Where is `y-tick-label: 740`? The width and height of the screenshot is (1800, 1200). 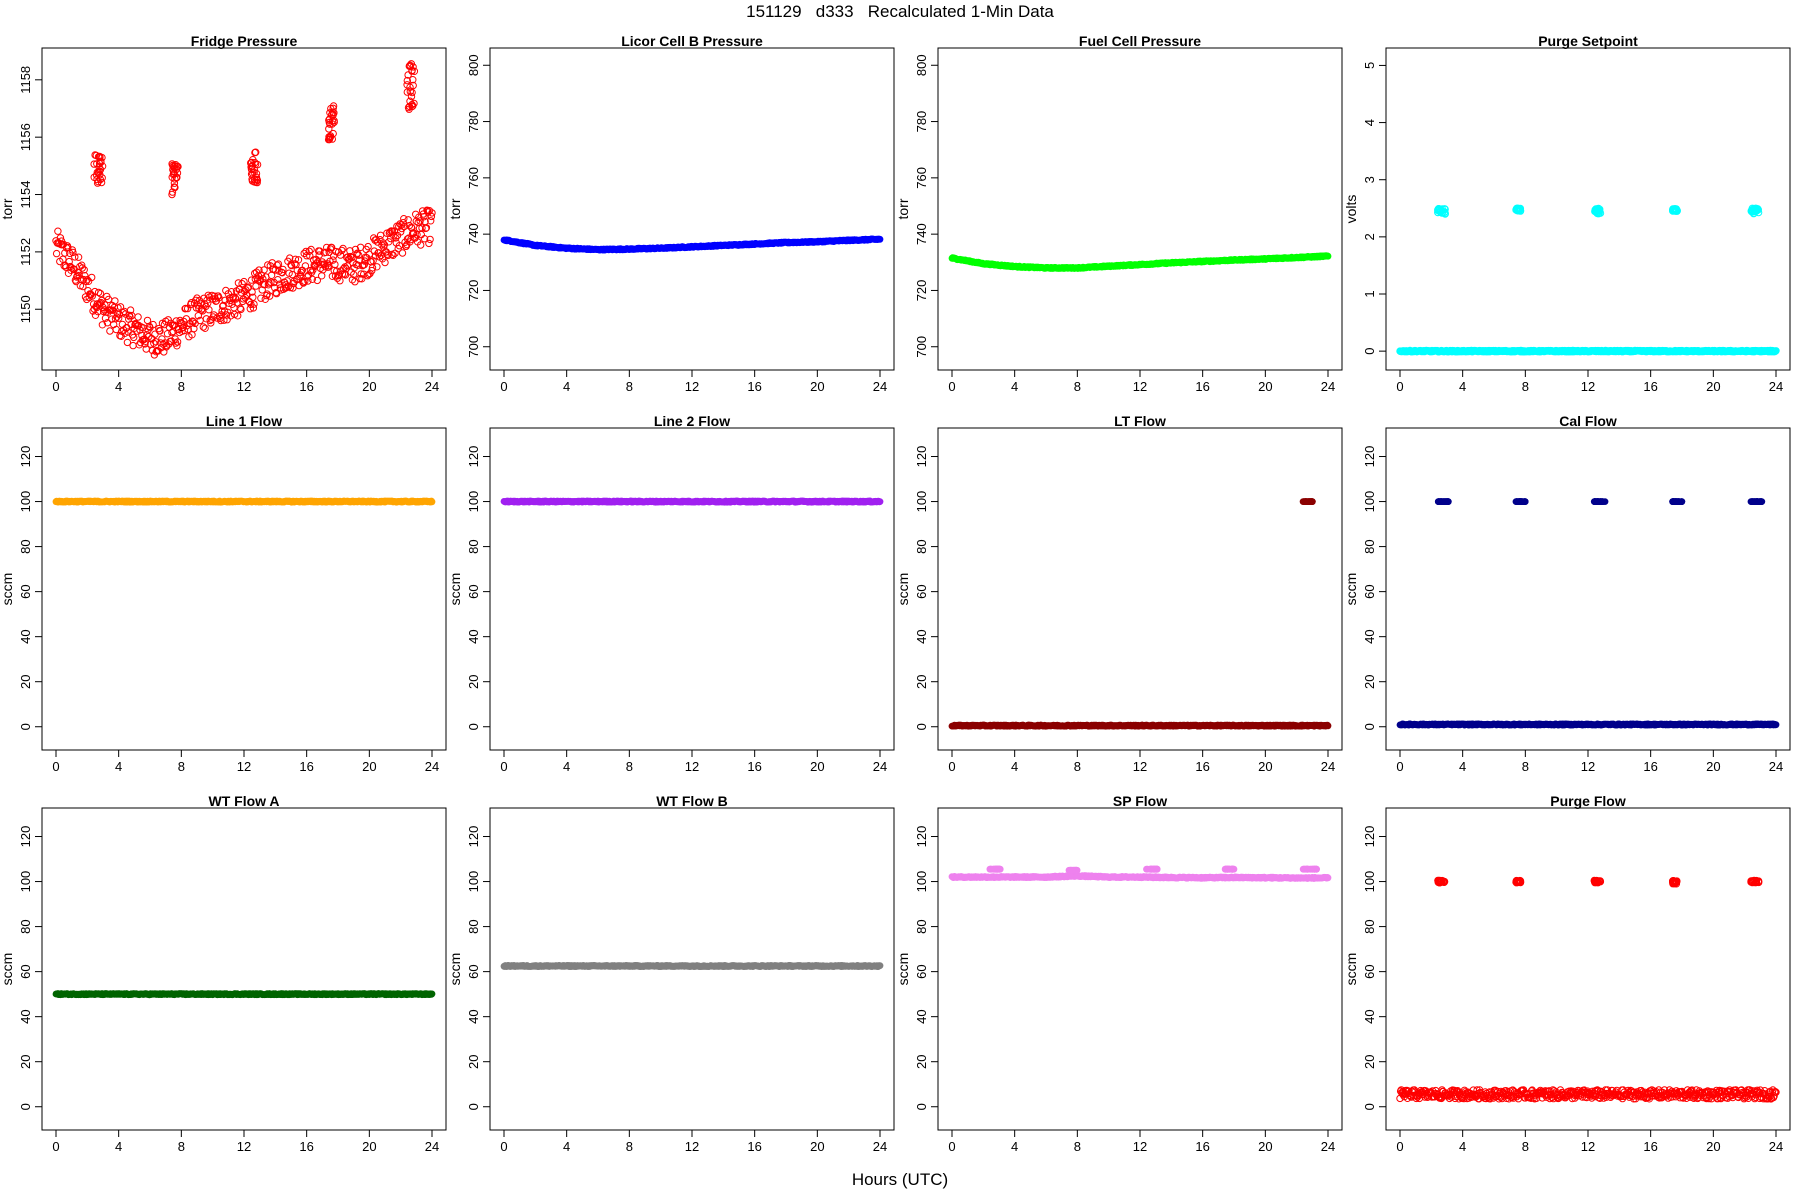
y-tick-label: 740 is located at coordinates (921, 234).